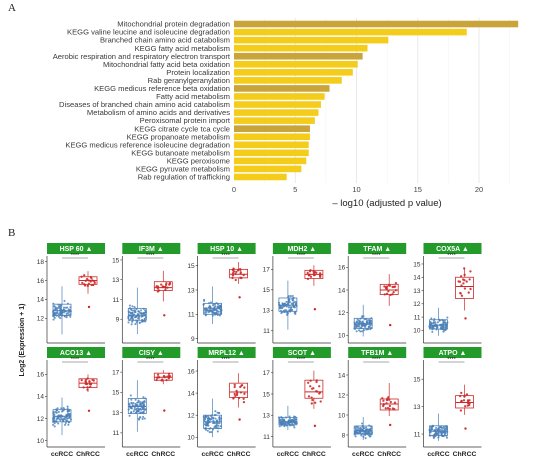 This screenshot has width=550, height=467. I want to click on panel-label-b: B, so click(12, 233).